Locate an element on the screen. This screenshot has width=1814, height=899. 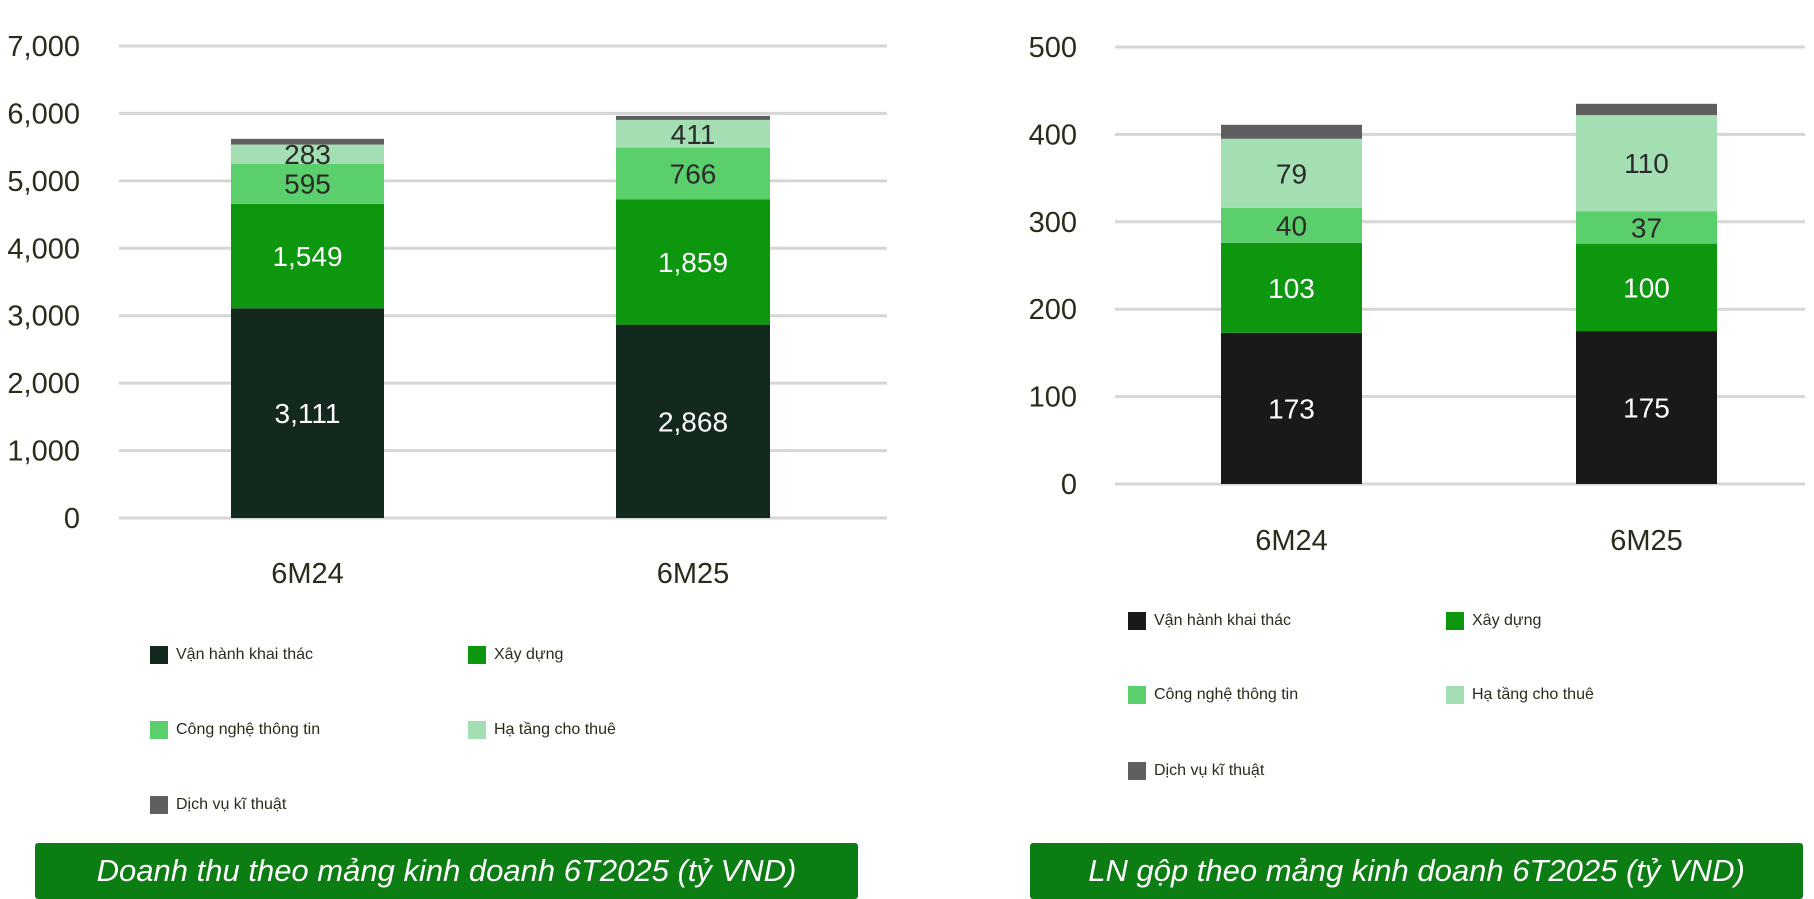
y-tick-label: 5,000 is located at coordinates (43, 182).